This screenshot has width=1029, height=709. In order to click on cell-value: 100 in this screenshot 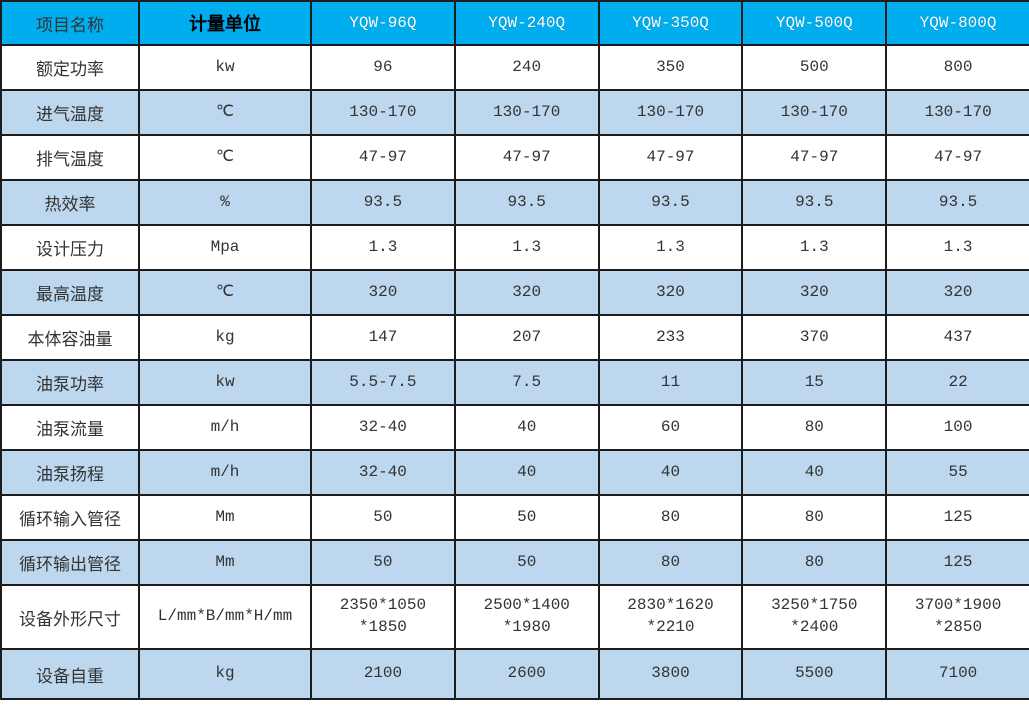, I will do `click(957, 427)`.